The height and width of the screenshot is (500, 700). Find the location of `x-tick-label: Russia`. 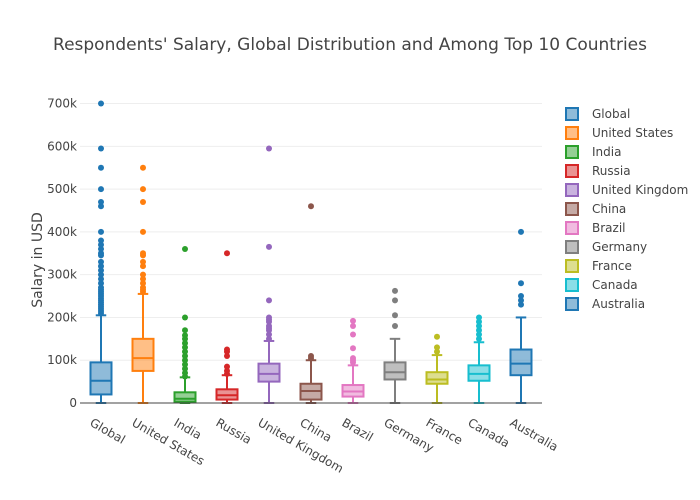

x-tick-label: Russia is located at coordinates (234, 430).